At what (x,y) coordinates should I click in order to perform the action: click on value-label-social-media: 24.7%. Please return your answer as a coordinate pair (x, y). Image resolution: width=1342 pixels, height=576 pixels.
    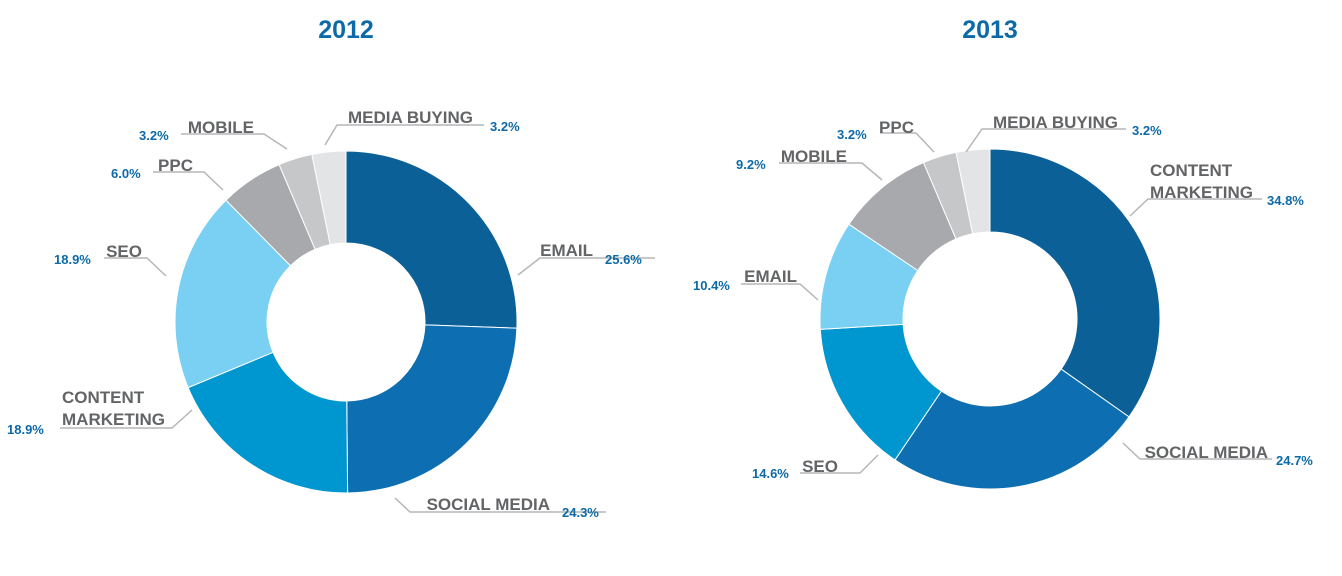
    Looking at the image, I should click on (1294, 460).